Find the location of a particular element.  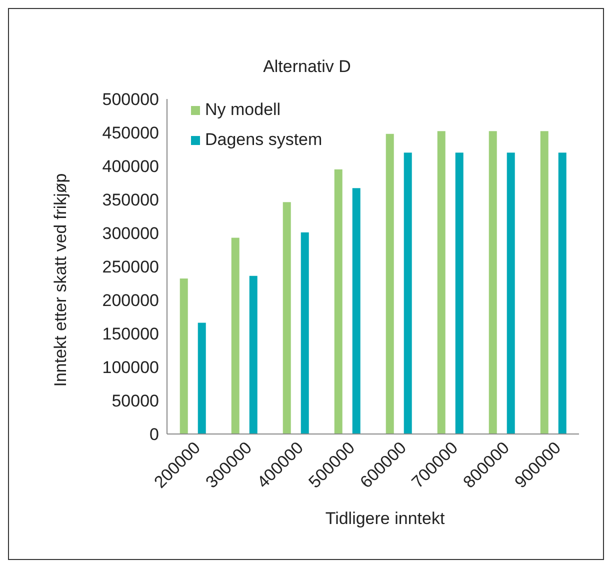

chart-title: Alternativ D is located at coordinates (307, 67).